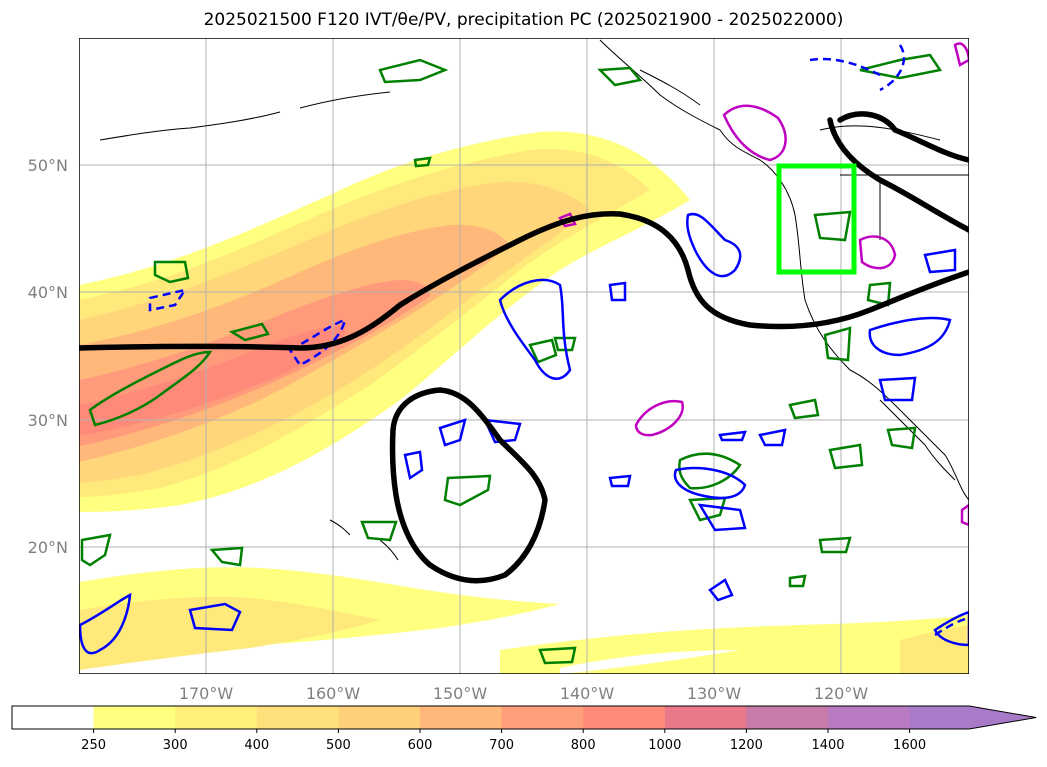 This screenshot has height=767, width=1047. Describe the element at coordinates (48, 165) in the screenshot. I see `lat-label: 50°N` at that location.